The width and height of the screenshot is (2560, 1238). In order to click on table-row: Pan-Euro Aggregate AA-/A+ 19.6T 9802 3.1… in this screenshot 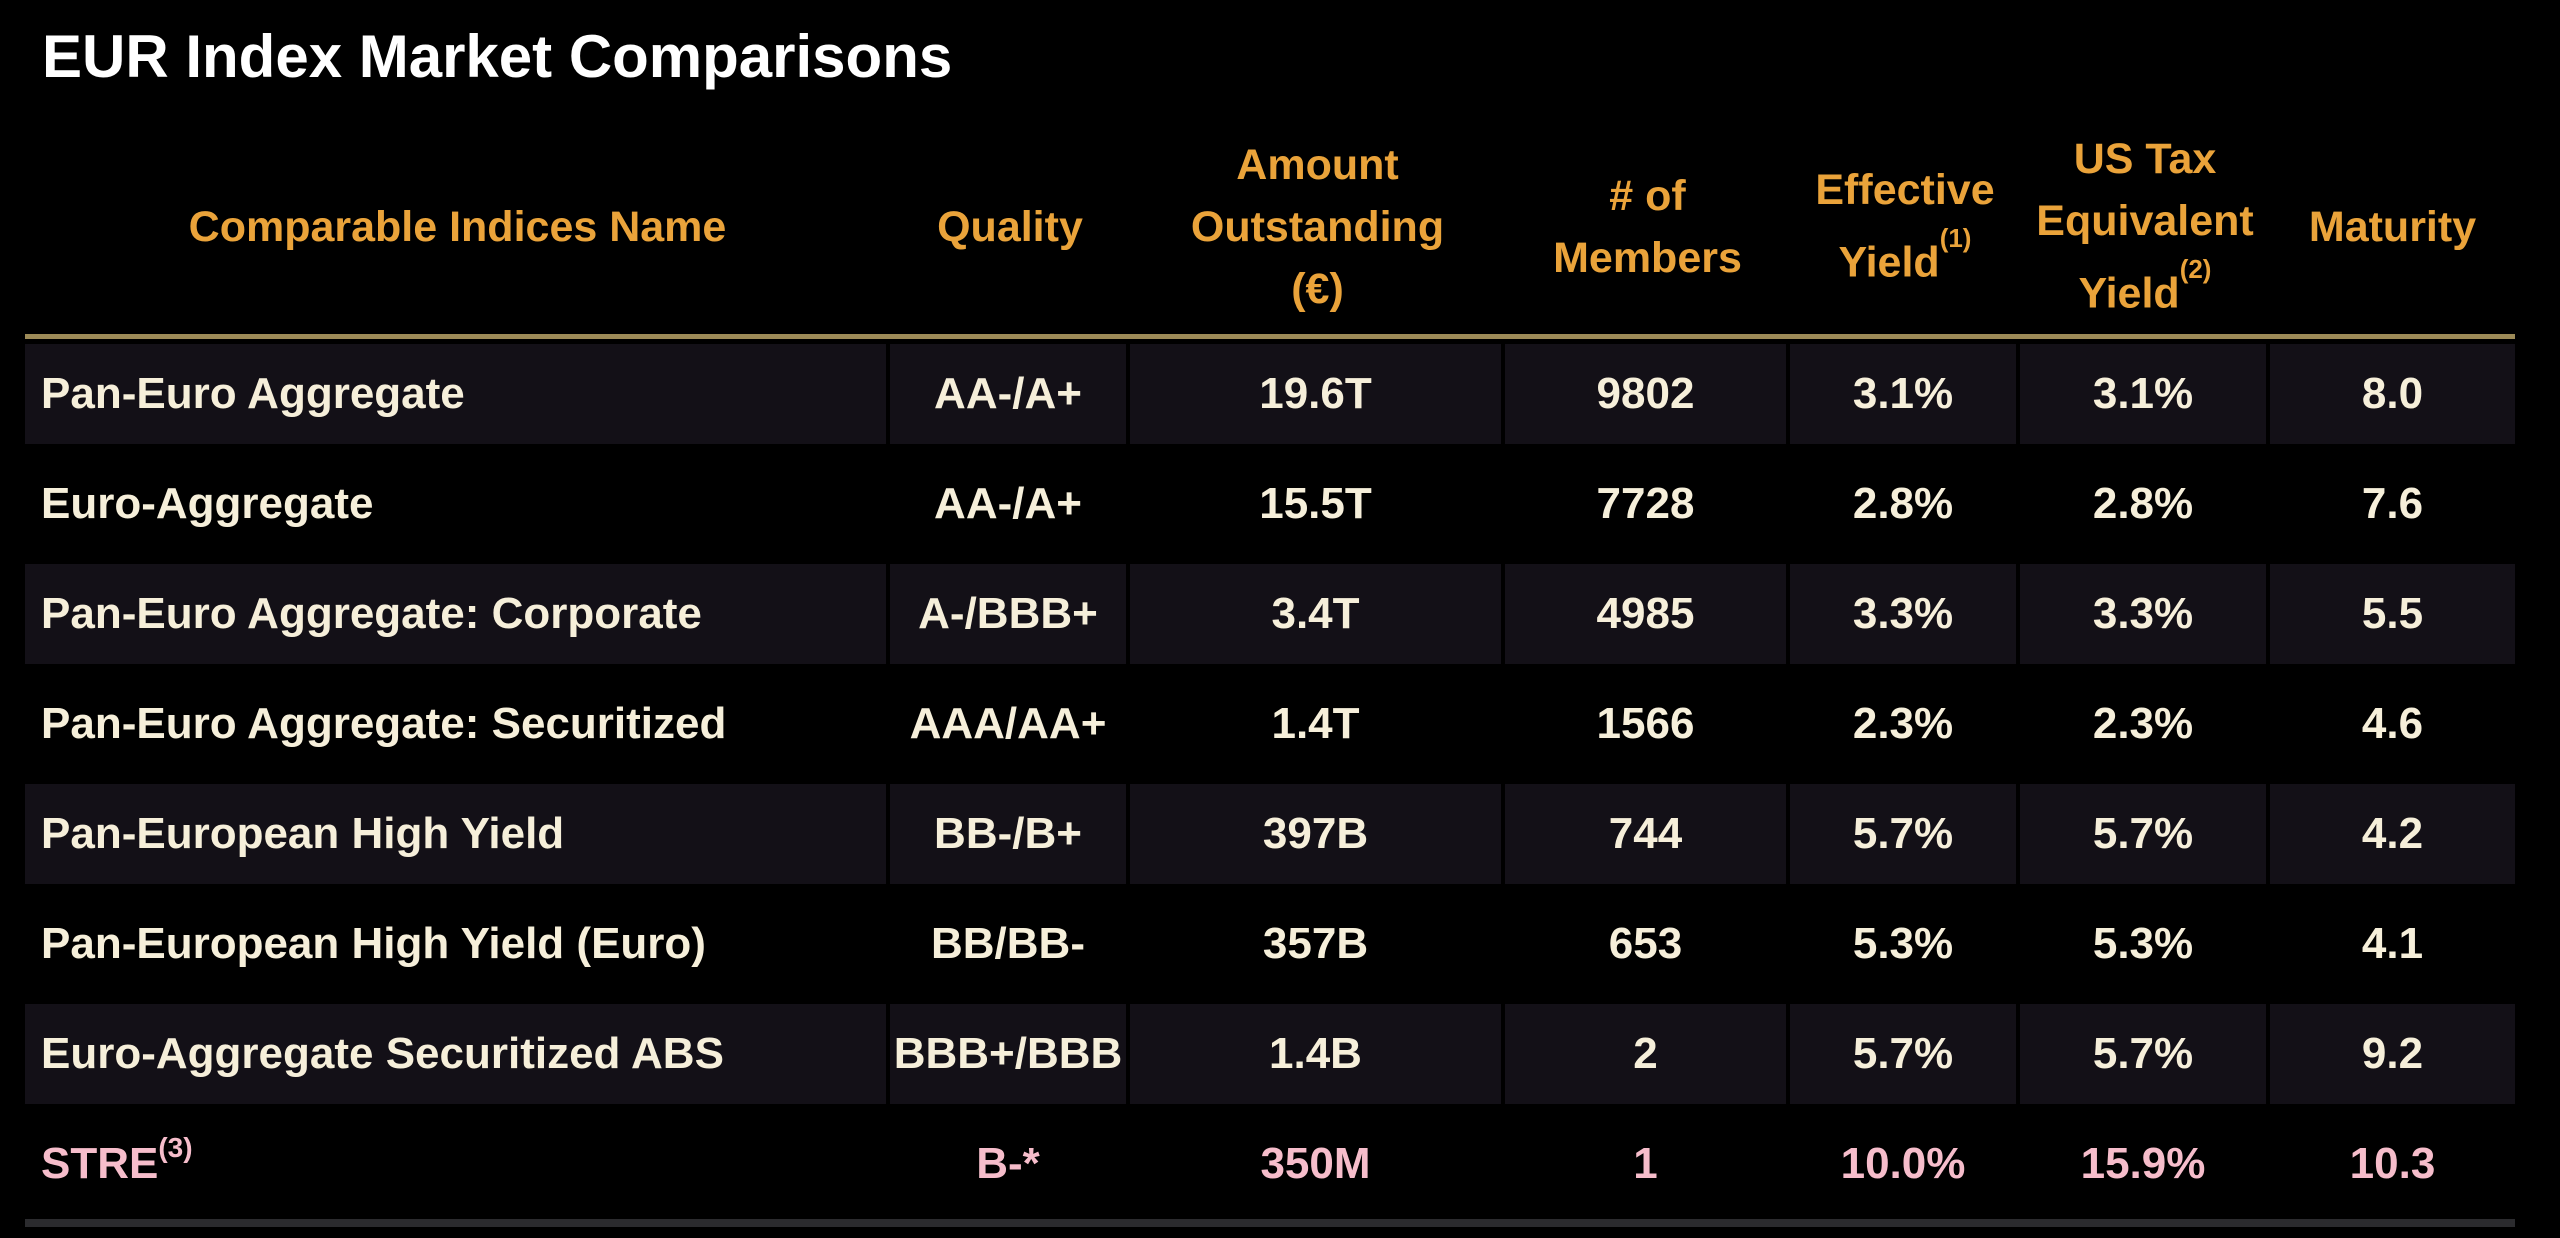, I will do `click(1270, 394)`.